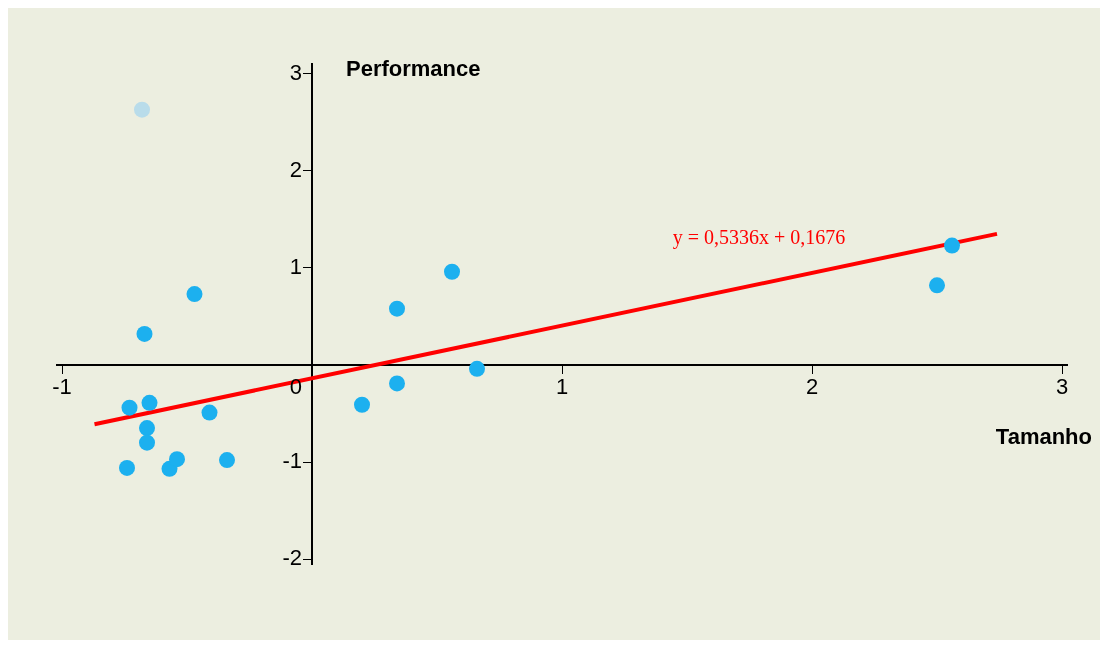 This screenshot has height=646, width=1107. What do you see at coordinates (295, 169) in the screenshot?
I see `y-tick-label: 2` at bounding box center [295, 169].